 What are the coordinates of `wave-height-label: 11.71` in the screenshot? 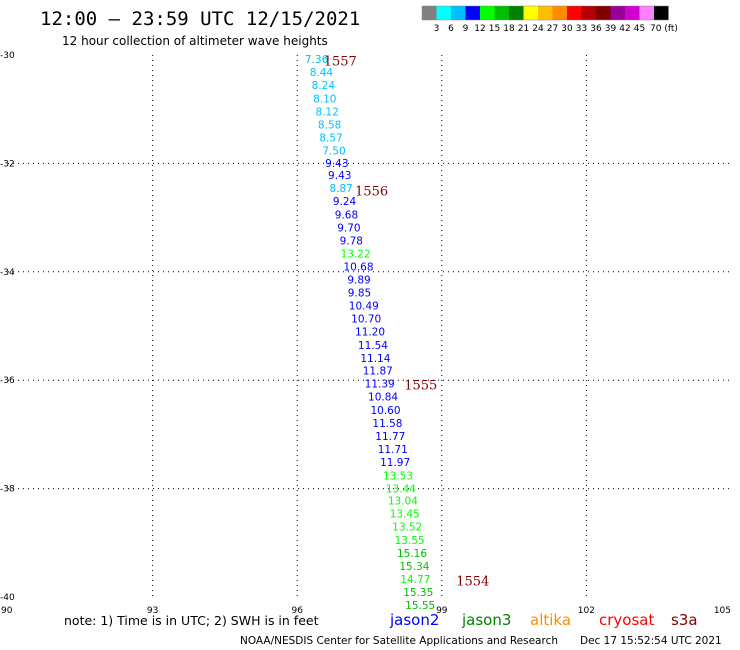 It's located at (393, 450).